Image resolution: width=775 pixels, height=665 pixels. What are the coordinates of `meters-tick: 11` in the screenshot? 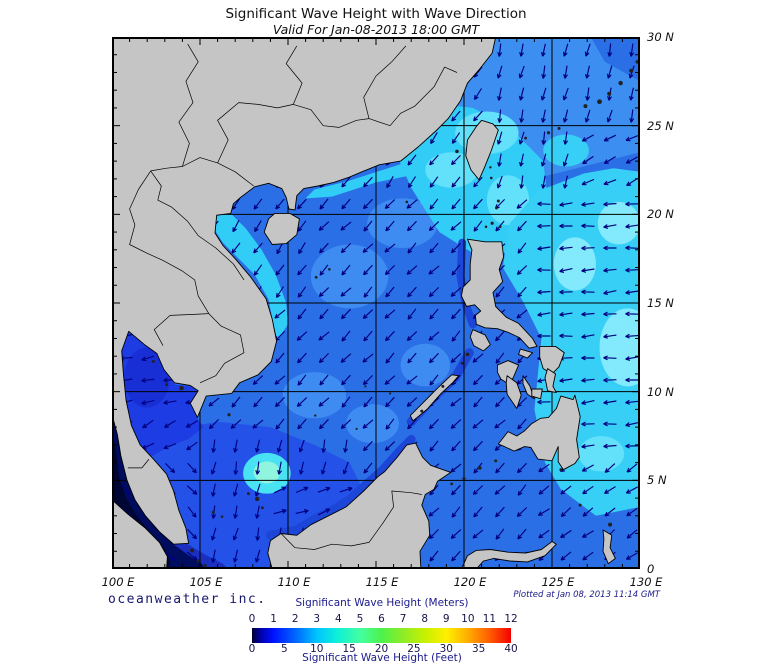 It's located at (489, 619).